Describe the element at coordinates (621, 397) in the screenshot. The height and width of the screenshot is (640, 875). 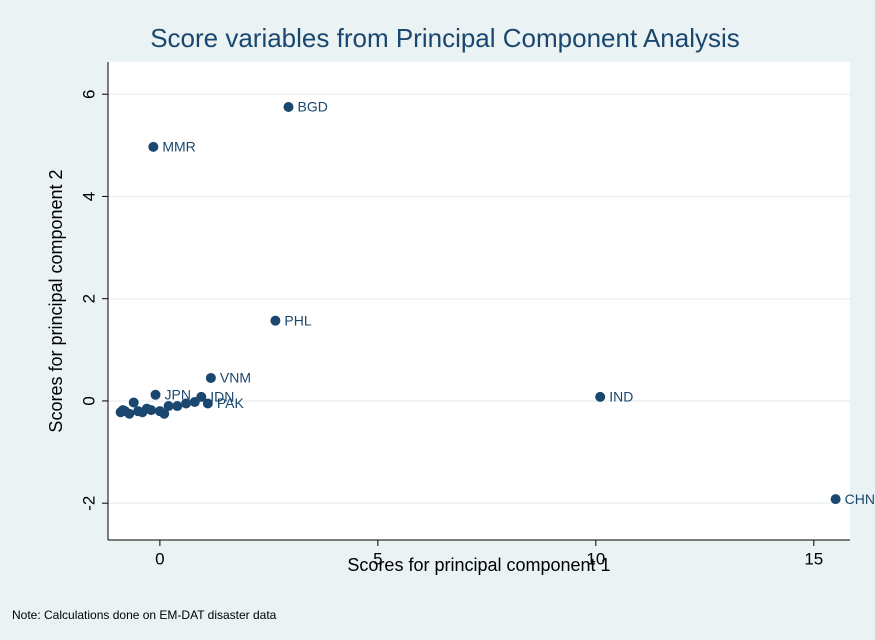
I see `point-label: IND` at that location.